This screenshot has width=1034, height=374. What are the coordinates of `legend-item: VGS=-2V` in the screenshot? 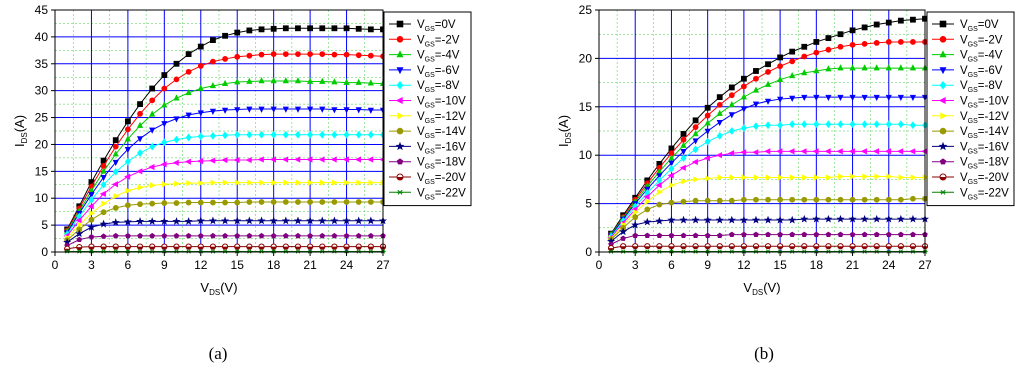 It's located at (967, 41).